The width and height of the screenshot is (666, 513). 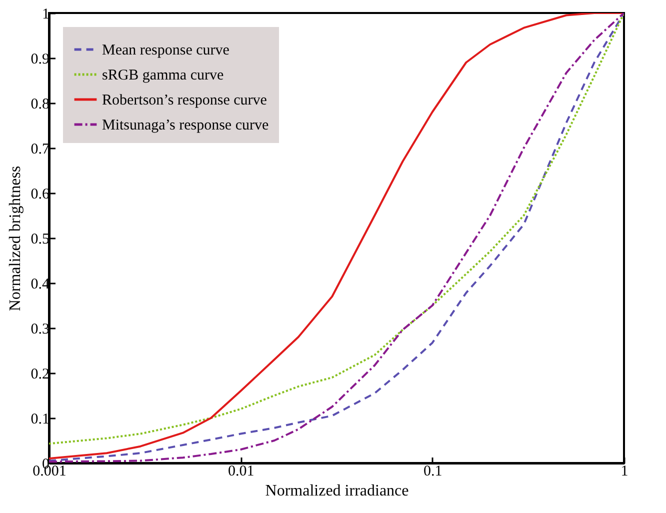 I want to click on y-tick-label: 0.4, so click(x=40, y=284).